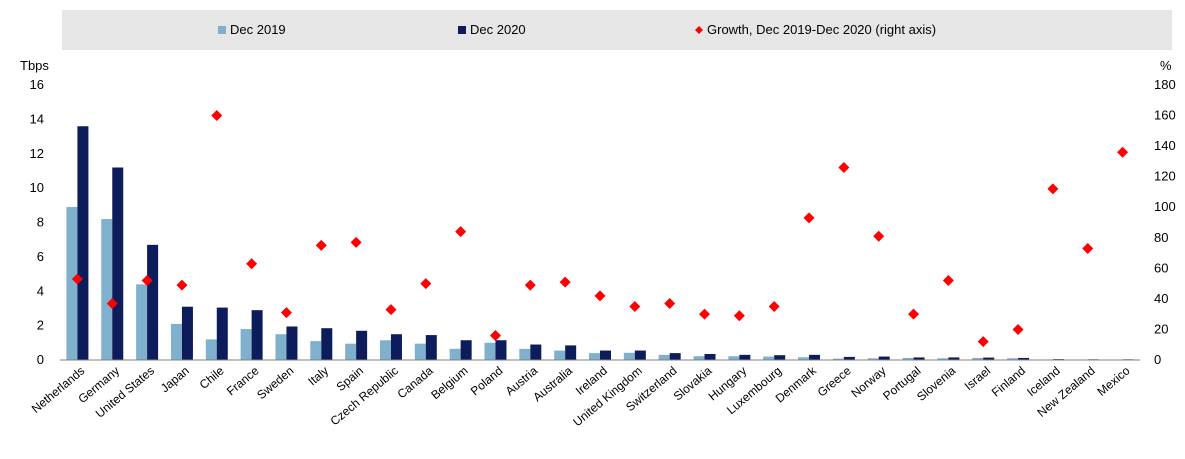 Image resolution: width=1185 pixels, height=459 pixels. I want to click on right-tick-label: 0, so click(1157, 359).